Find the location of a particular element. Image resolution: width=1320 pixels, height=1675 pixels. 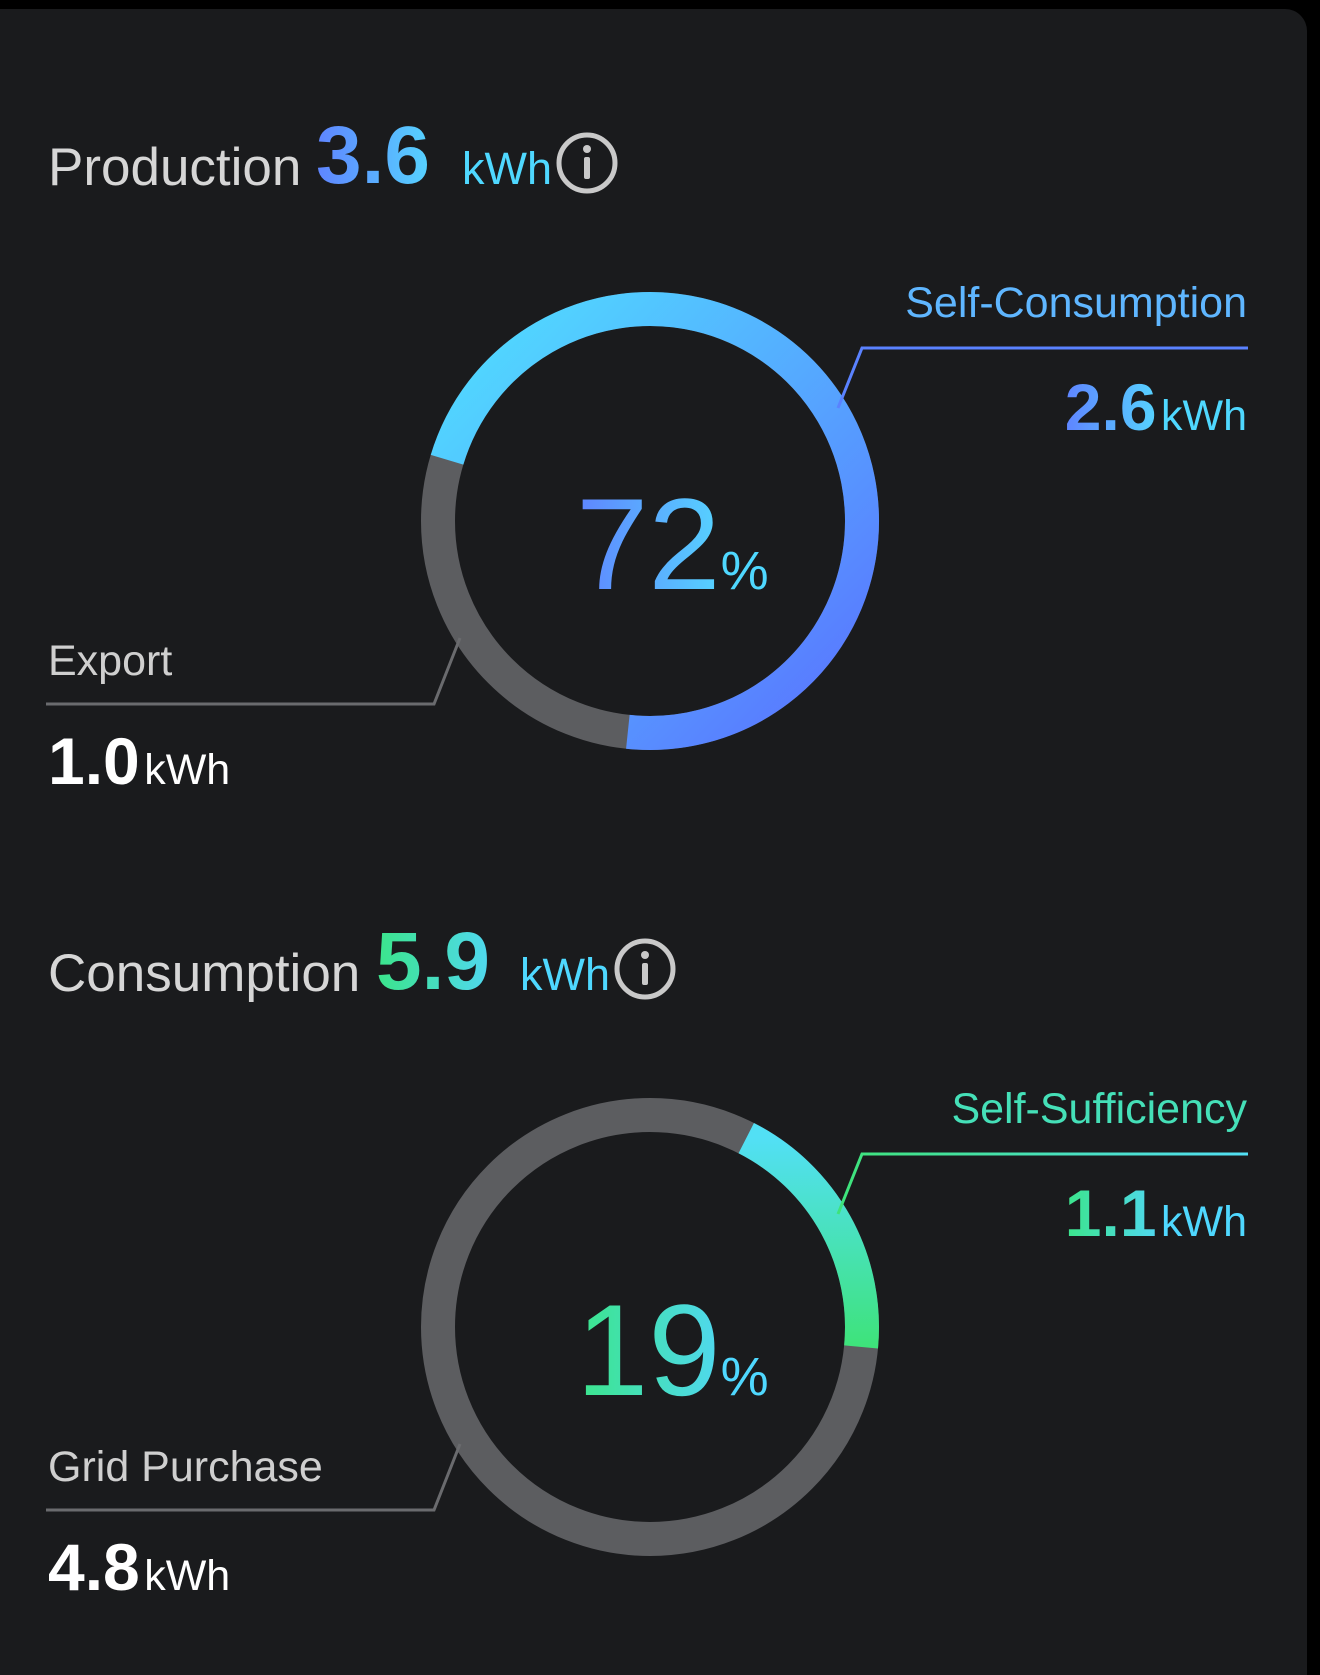

consumption-label: Consumption is located at coordinates (204, 973).